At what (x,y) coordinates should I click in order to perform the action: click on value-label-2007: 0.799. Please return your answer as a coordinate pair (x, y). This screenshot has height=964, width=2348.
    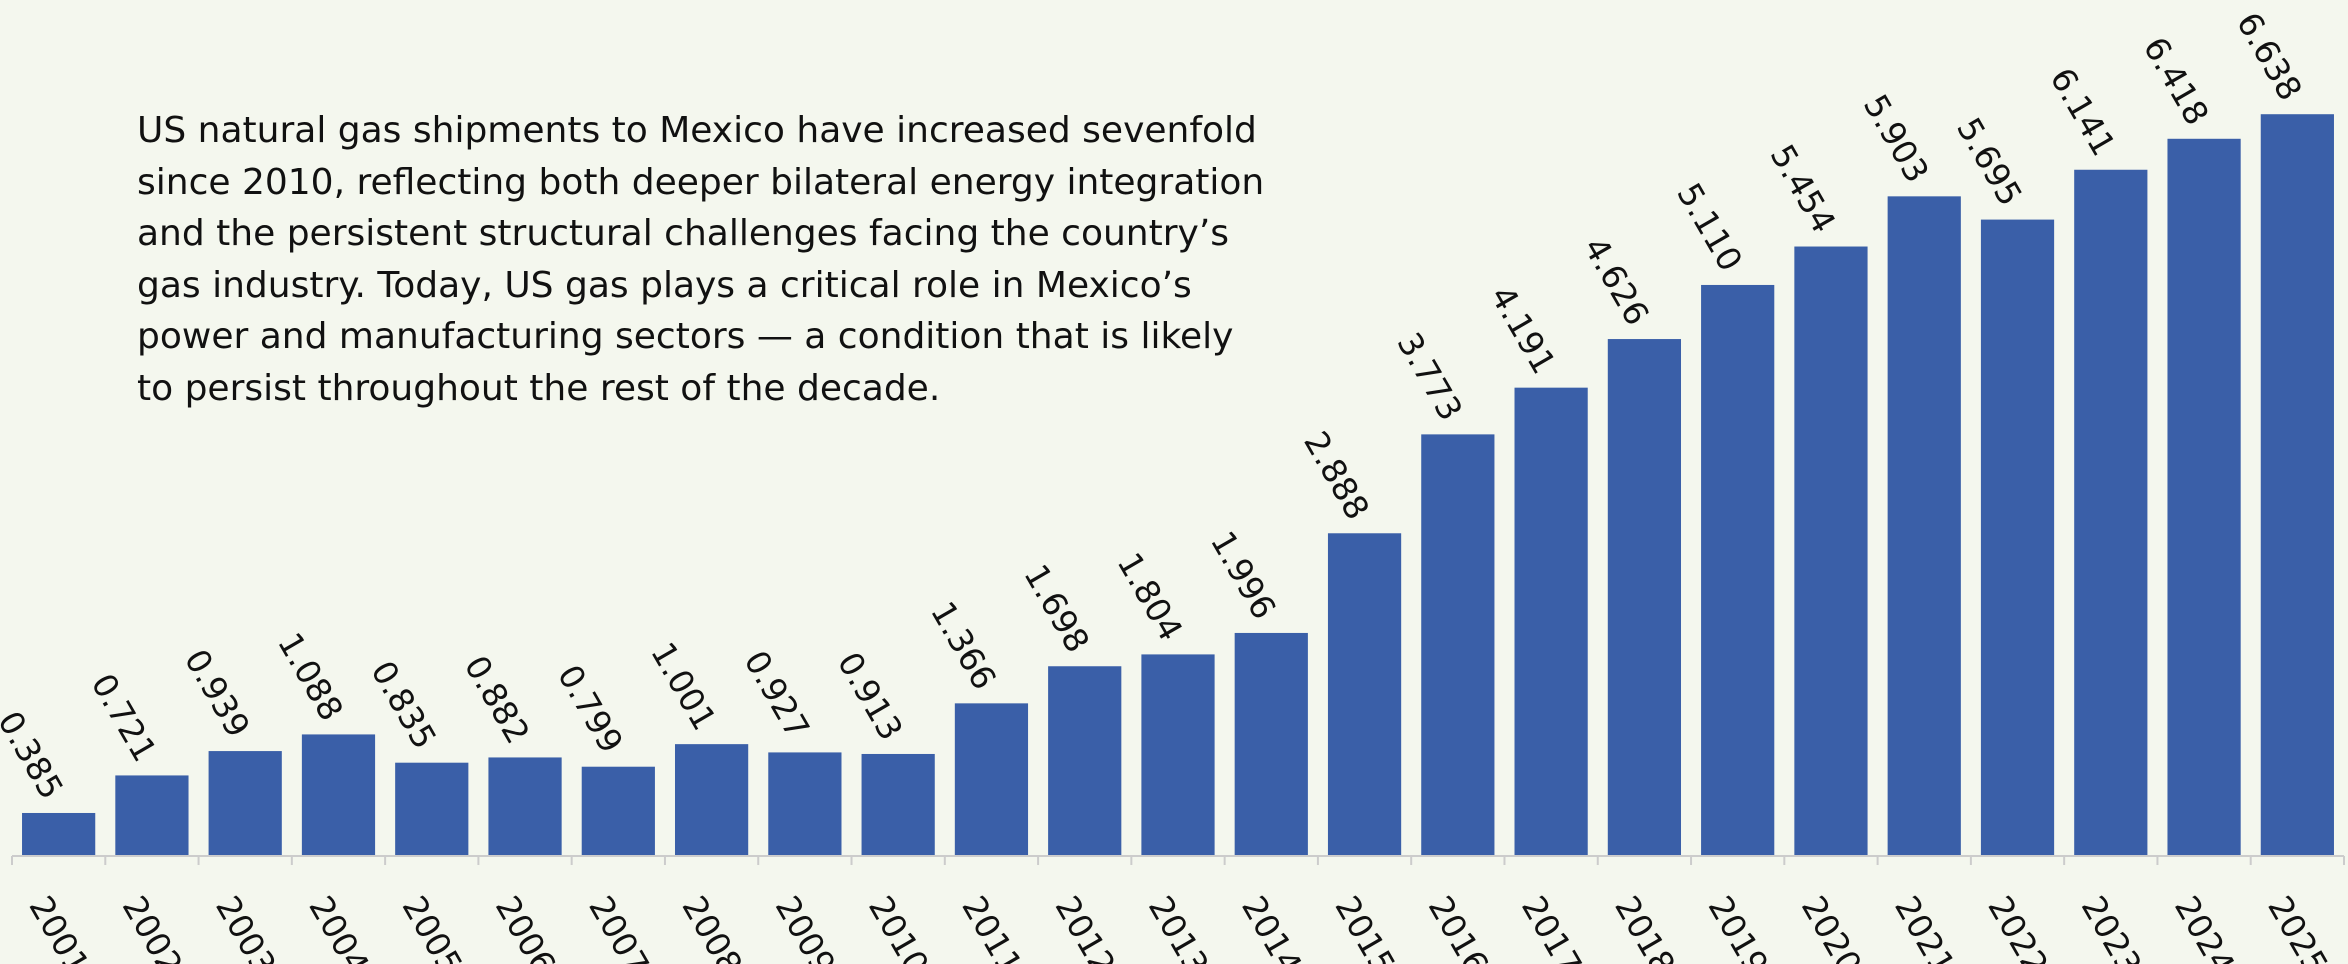
    Looking at the image, I should click on (590, 708).